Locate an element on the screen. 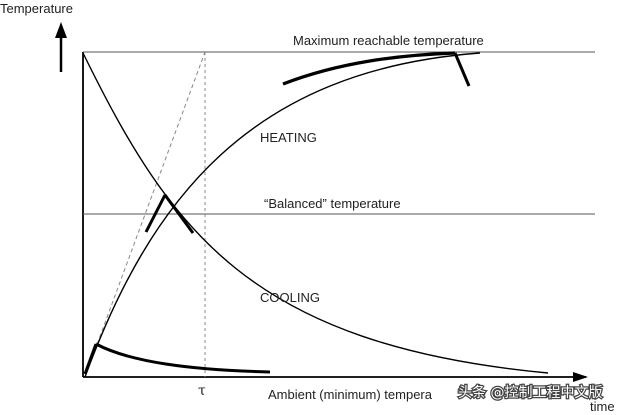  heating-label: HEATING is located at coordinates (288, 137).